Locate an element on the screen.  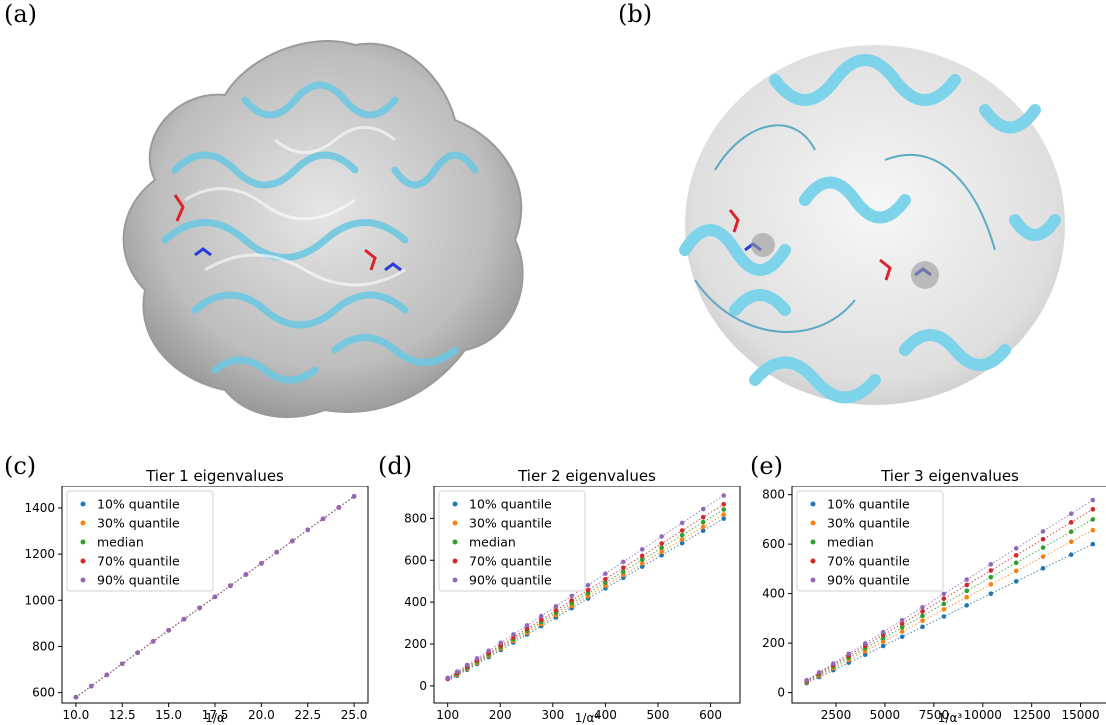
x-tick-label: 5000 is located at coordinates (885, 715).